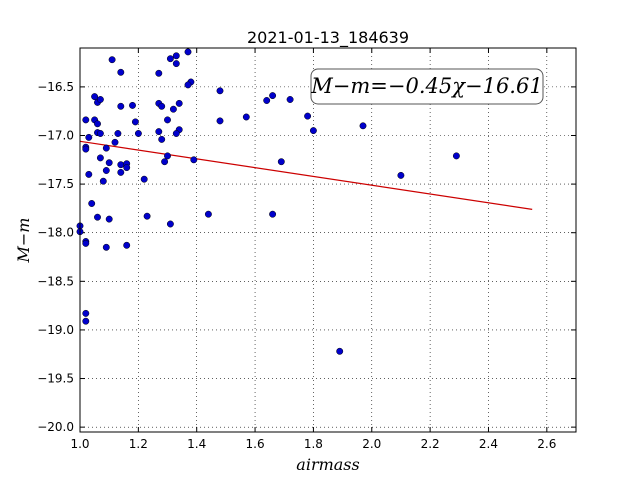 The width and height of the screenshot is (640, 480). Describe the element at coordinates (255, 444) in the screenshot. I see `x-tick-label: 1.6` at that location.